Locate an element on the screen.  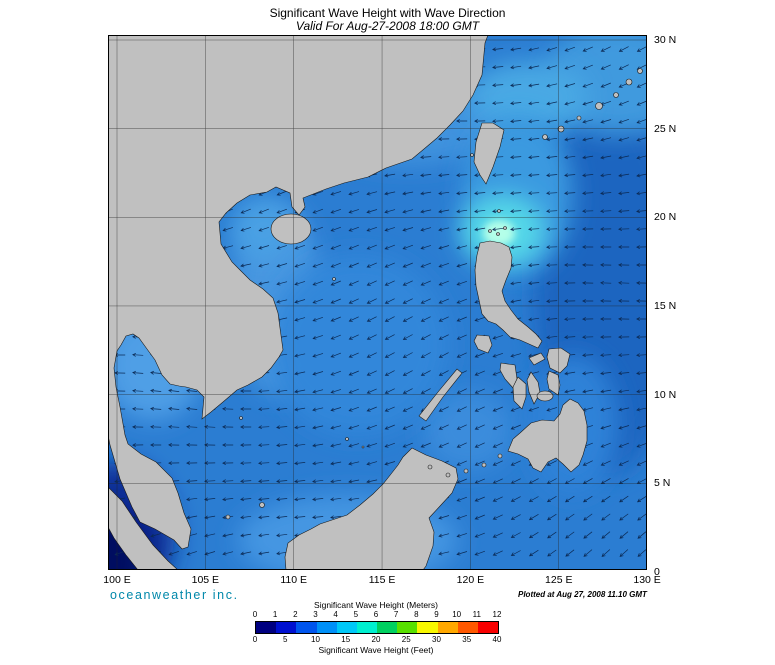
legend-feet-scale: 0 5 10 15 20 25 30 35 40 is located at coordinates (377, 639).